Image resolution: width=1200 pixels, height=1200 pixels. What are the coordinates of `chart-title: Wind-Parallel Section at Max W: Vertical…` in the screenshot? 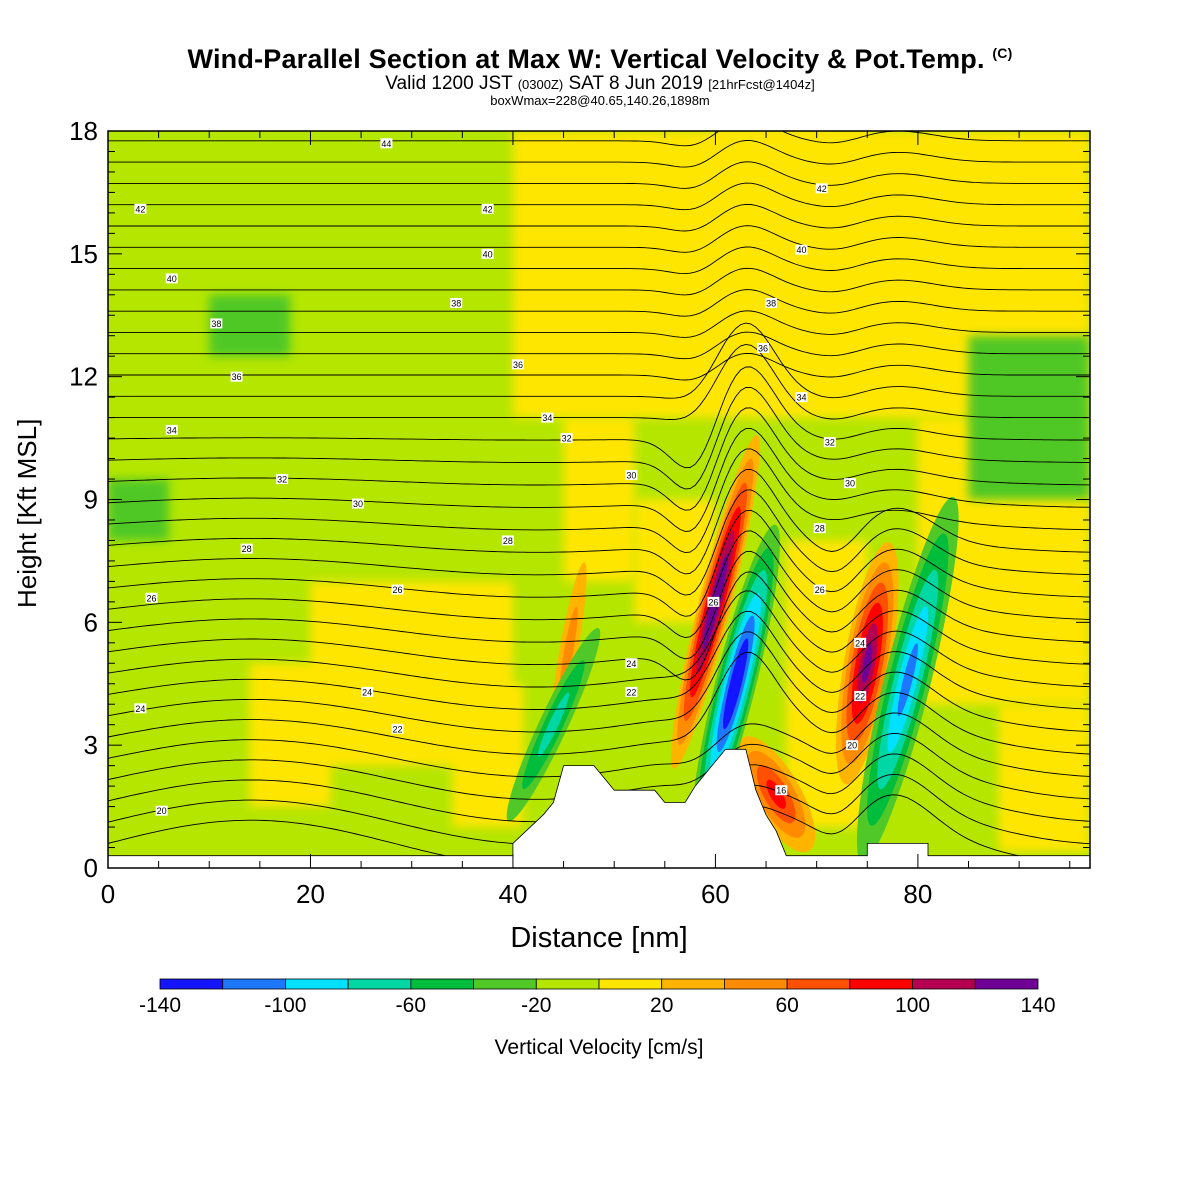 It's located at (600, 59).